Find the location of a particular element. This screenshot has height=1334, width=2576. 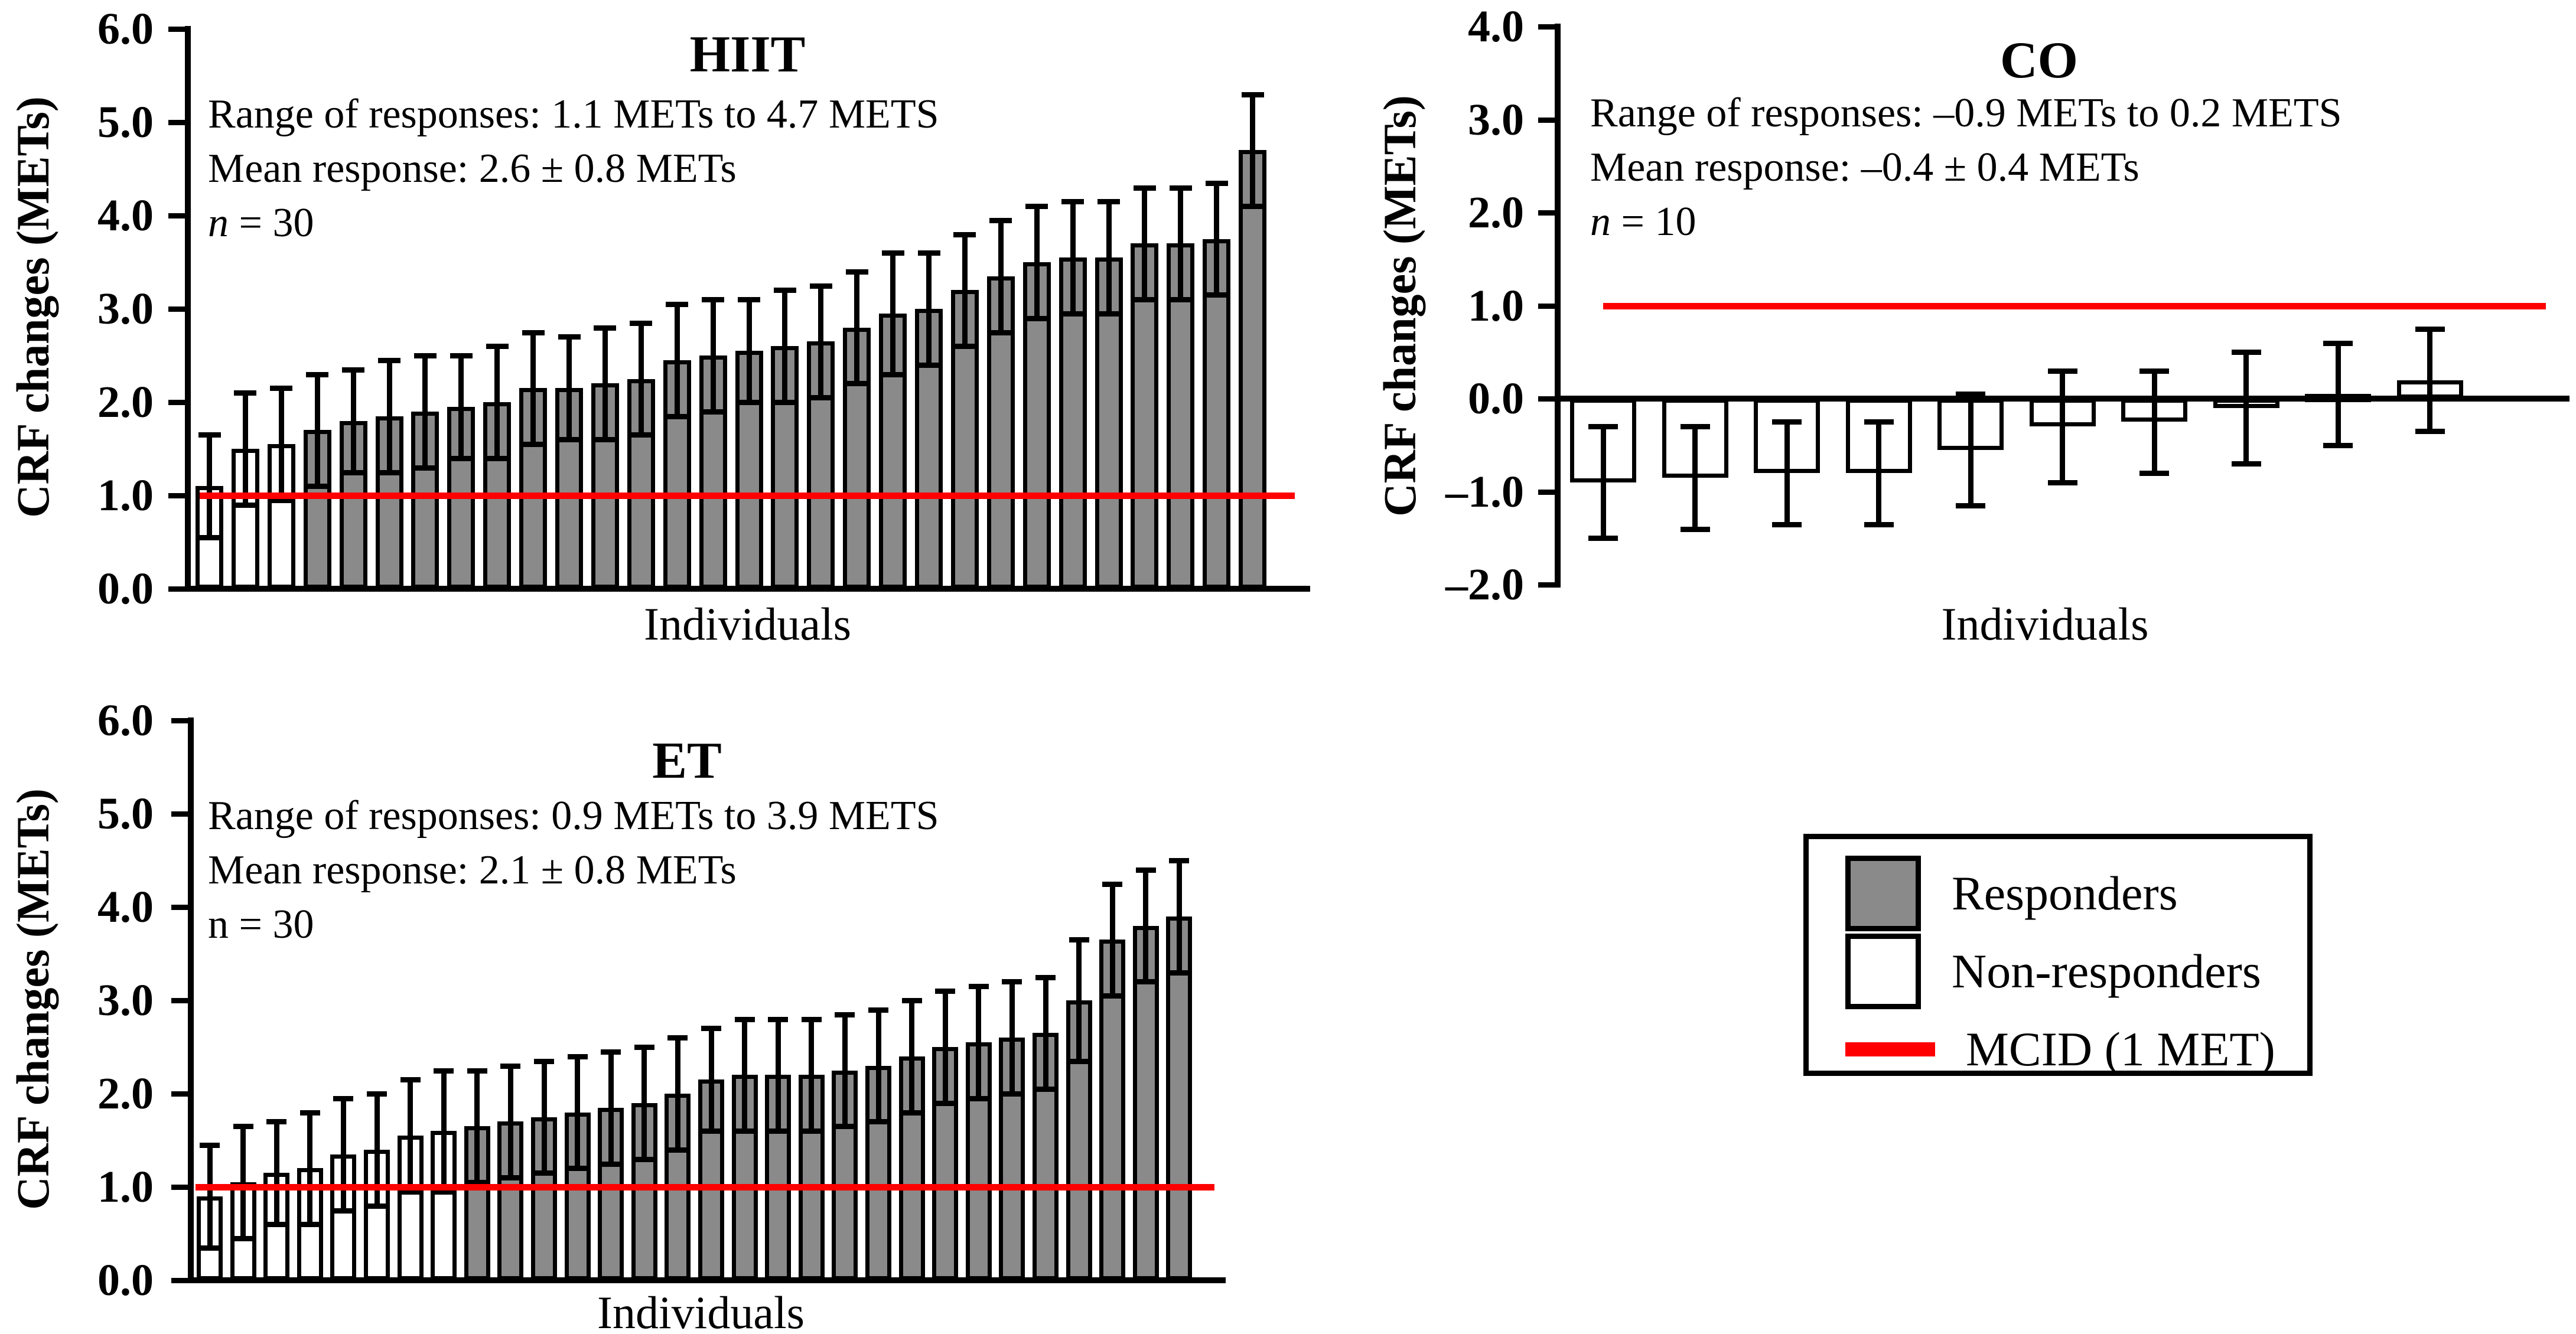

co-x-axis-label: Individuals is located at coordinates (2045, 624).